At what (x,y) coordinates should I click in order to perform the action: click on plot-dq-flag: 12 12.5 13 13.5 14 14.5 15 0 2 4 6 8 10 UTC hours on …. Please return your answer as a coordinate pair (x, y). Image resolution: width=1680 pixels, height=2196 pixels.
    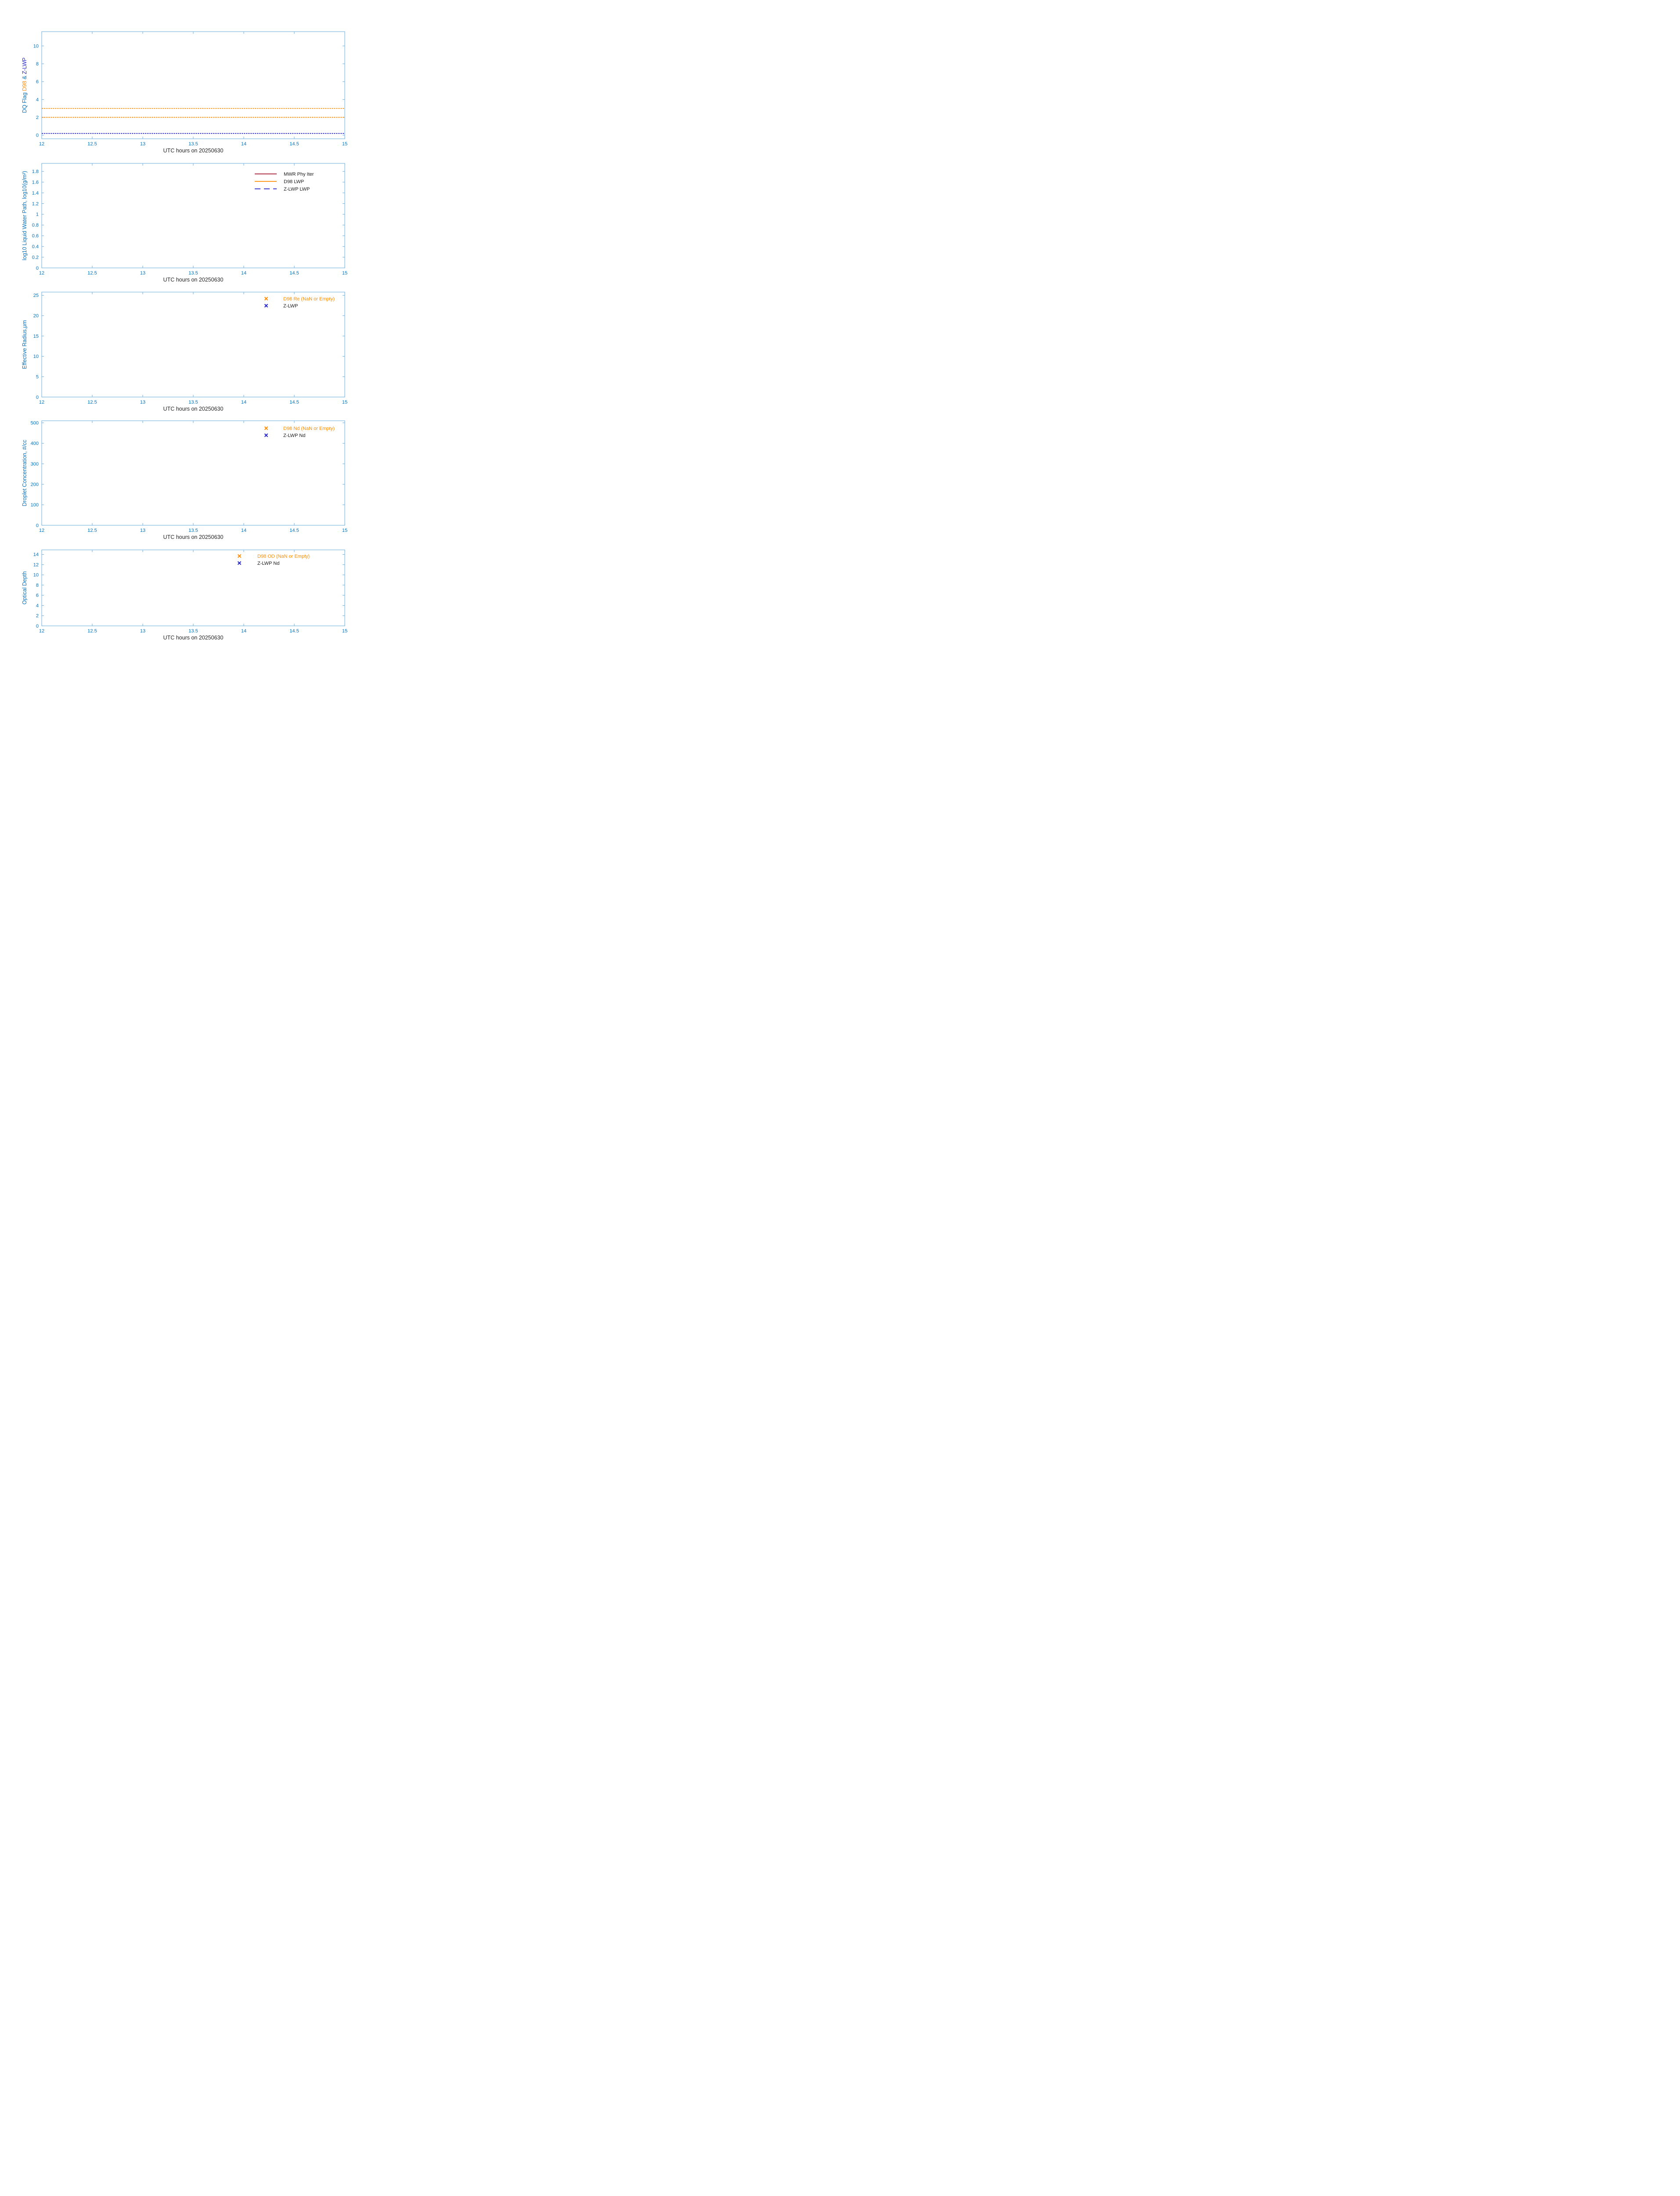
    Looking at the image, I should click on (185, 92).